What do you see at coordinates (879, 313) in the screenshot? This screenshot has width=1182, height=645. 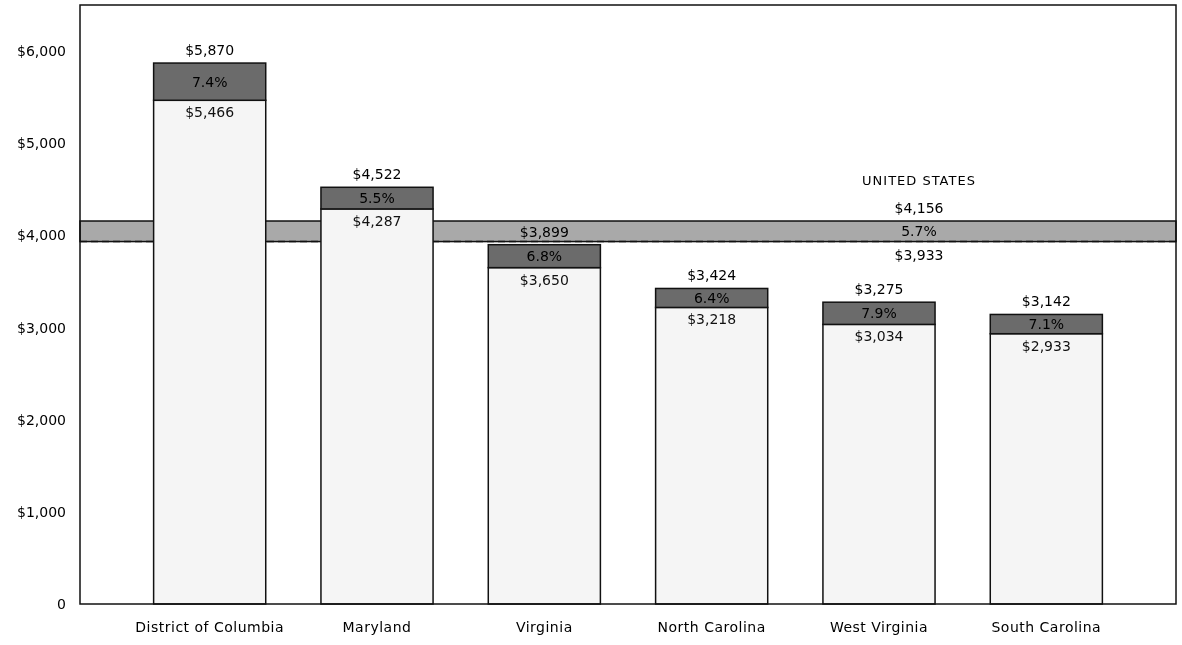 I see `annotation: 7.9%` at bounding box center [879, 313].